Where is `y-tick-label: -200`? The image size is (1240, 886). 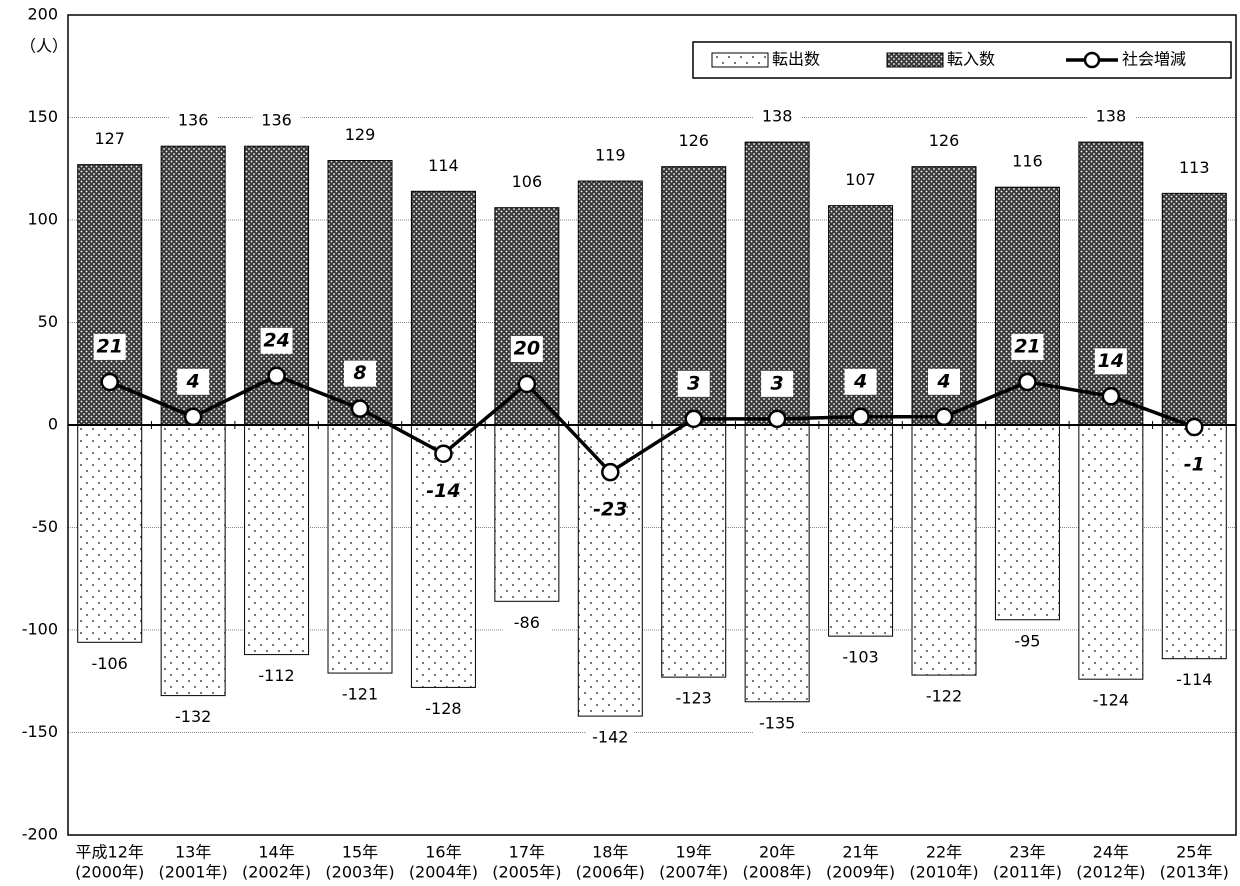 y-tick-label: -200 is located at coordinates (40, 834).